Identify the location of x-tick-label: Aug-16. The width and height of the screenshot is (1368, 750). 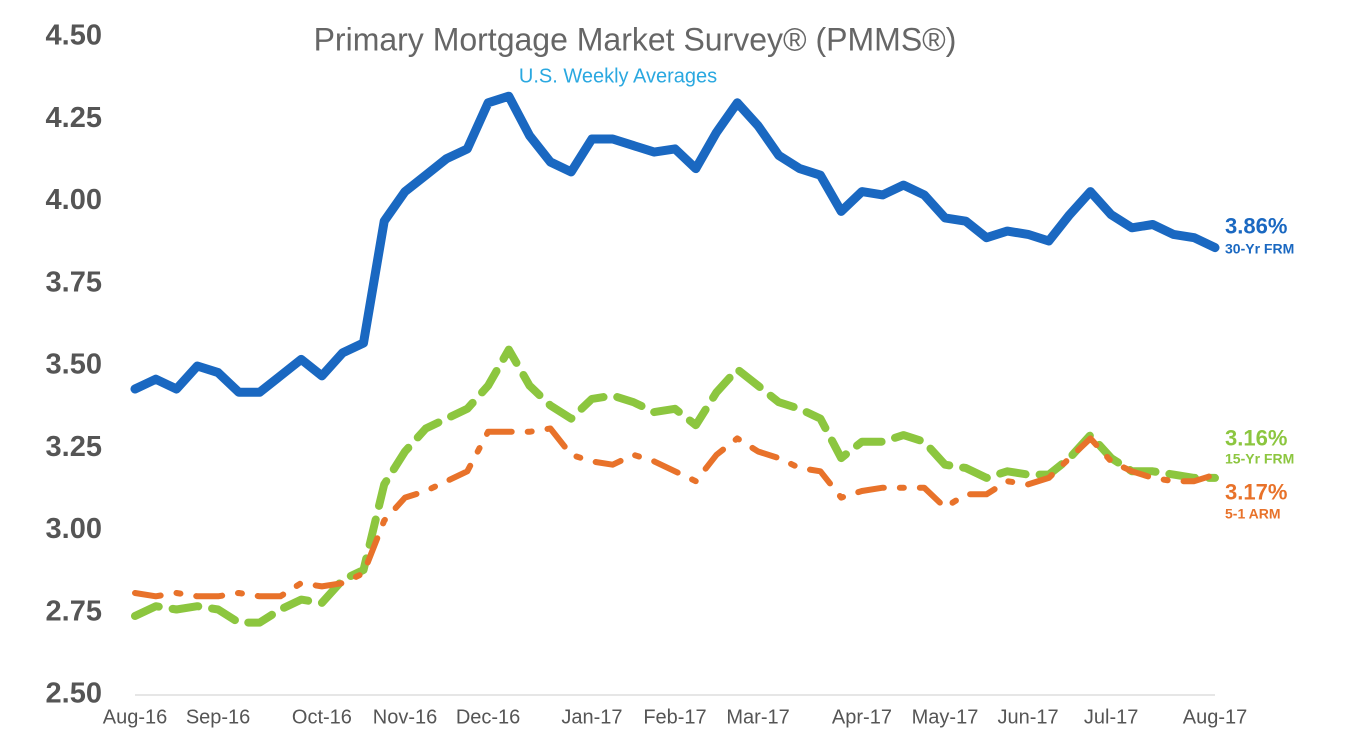
(135, 717).